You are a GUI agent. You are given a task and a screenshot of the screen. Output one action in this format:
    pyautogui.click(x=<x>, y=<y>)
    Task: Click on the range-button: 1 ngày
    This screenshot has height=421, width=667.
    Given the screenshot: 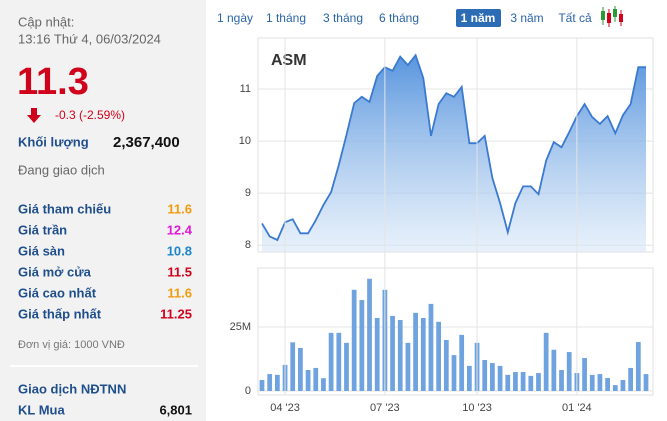 What is the action you would take?
    pyautogui.click(x=235, y=18)
    